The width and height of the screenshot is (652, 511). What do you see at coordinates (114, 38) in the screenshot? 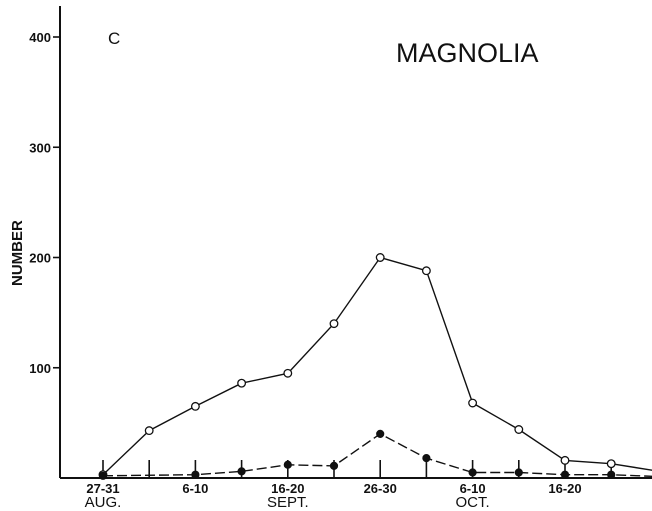
I see `panel-label: C` at bounding box center [114, 38].